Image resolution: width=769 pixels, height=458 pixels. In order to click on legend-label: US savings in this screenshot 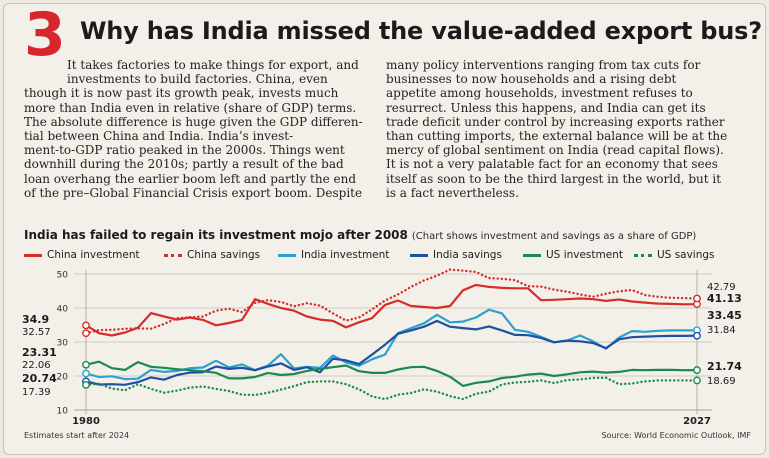, I will do `click(686, 255)`.